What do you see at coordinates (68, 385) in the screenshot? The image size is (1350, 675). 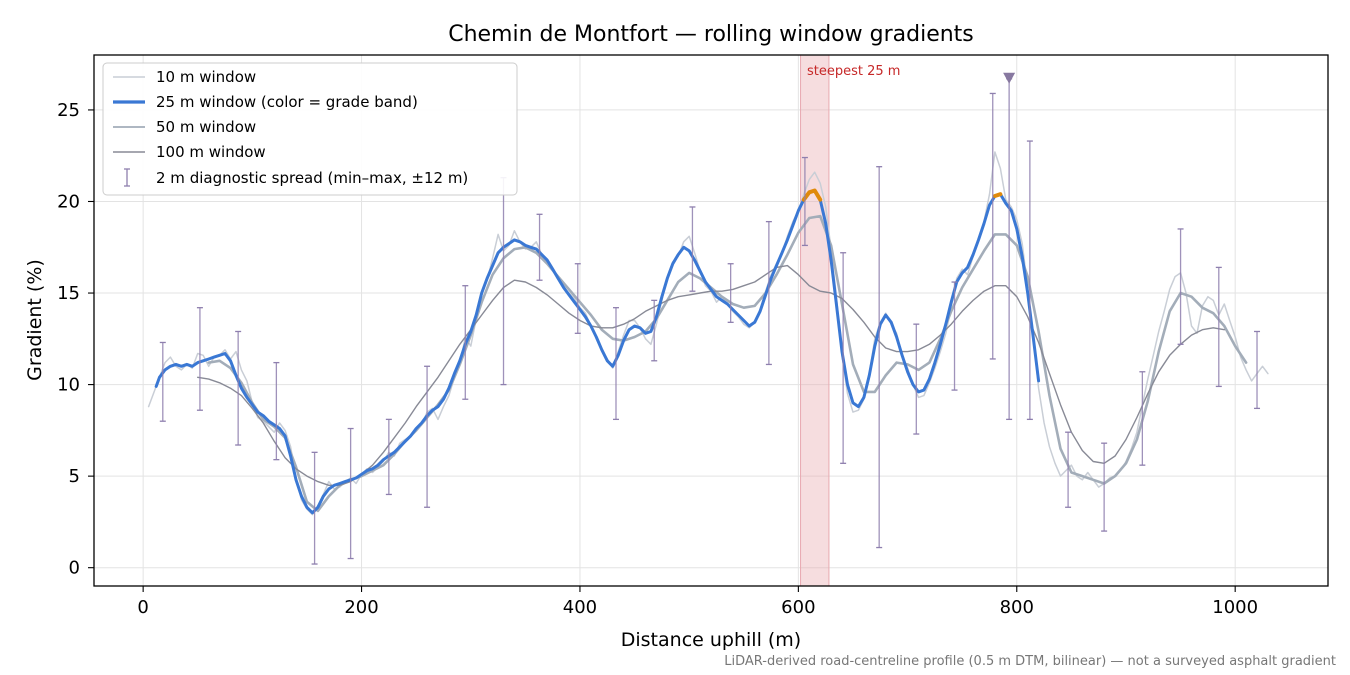 I see `y-tick-label-2: 10` at bounding box center [68, 385].